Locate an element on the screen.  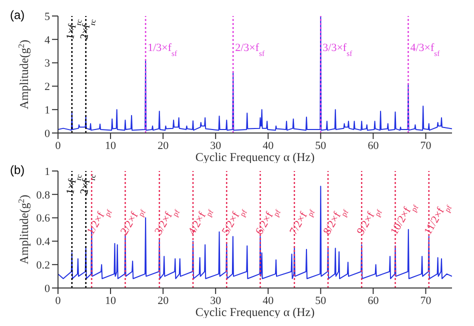
ref-line-label: 1/3×f$_{sf}$ is located at coordinates (163, 50).